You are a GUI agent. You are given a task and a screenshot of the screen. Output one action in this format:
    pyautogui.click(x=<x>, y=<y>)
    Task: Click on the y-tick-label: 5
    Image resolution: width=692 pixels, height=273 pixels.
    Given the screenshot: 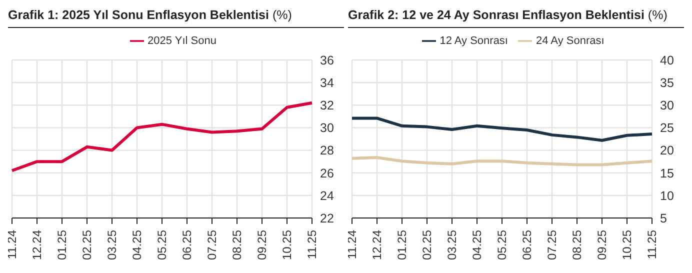 What is the action you would take?
    pyautogui.click(x=663, y=218)
    